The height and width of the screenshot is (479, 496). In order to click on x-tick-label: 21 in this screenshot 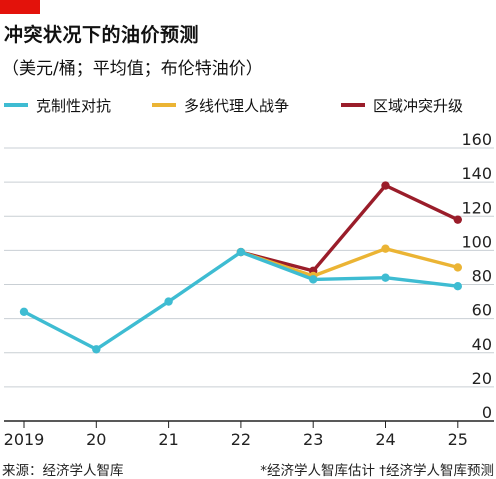, I will do `click(168, 439)`.